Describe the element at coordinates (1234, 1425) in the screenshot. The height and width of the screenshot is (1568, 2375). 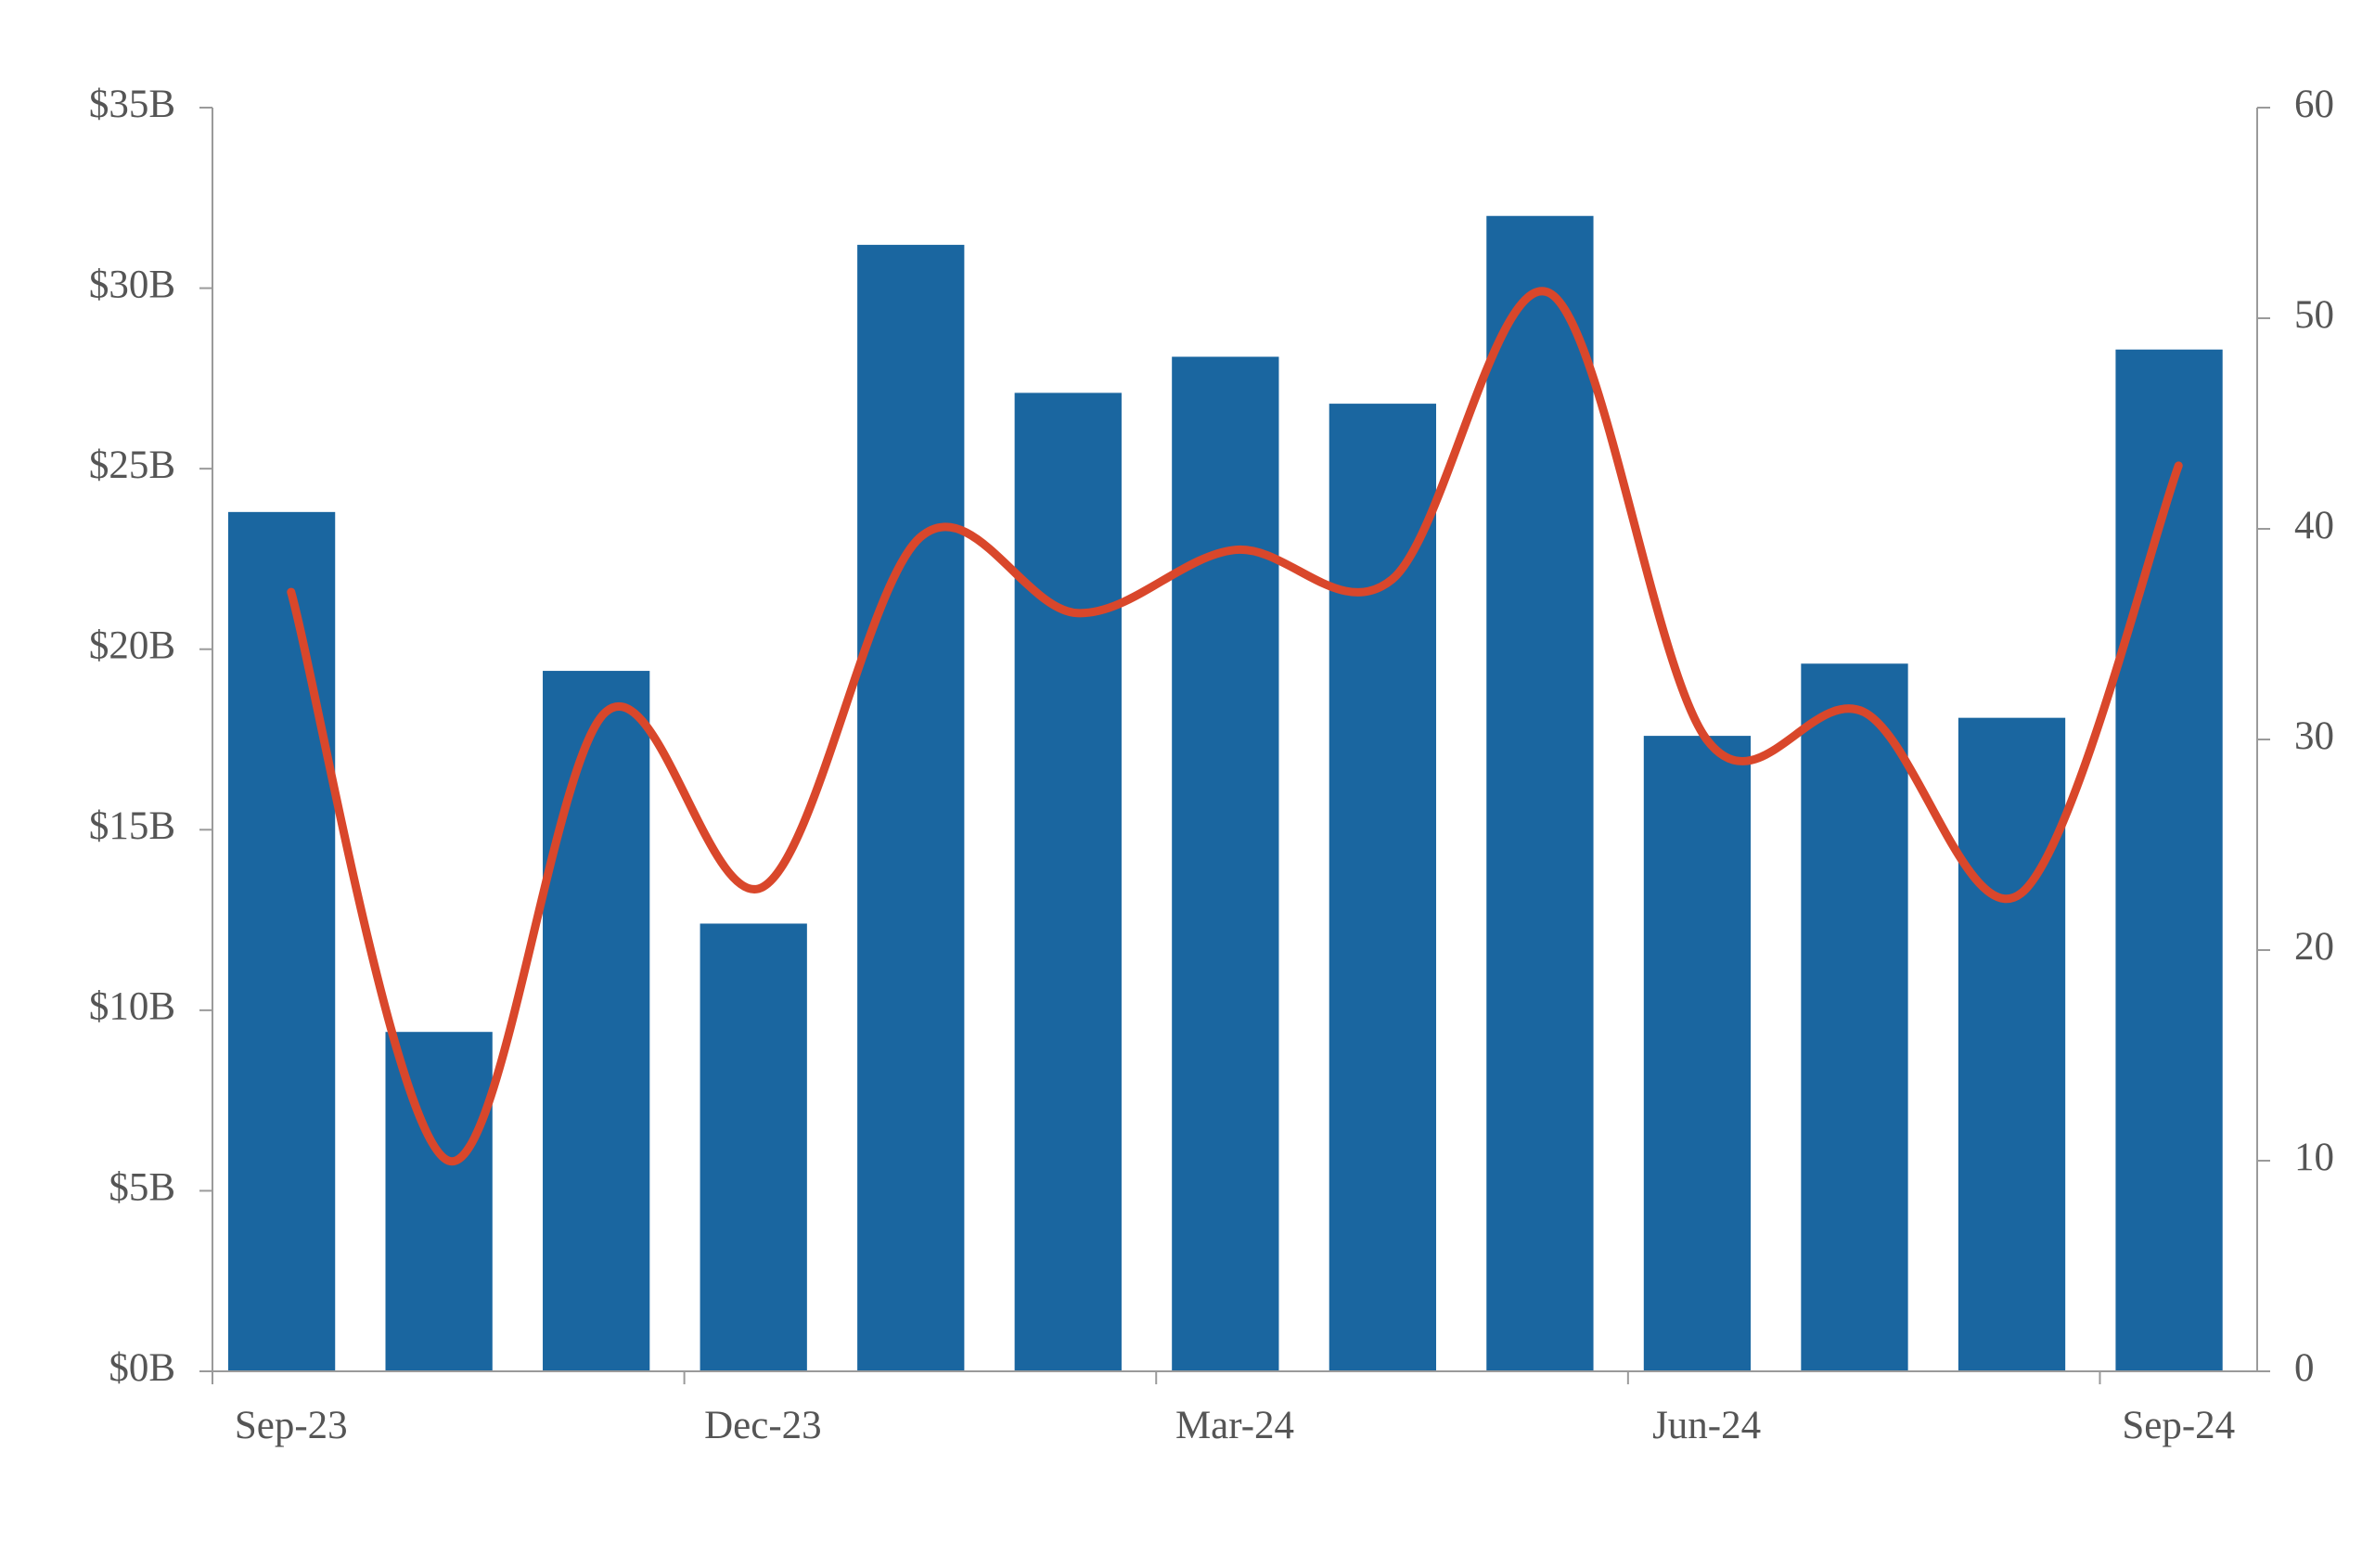
I see `x-tick-label: Mar-24` at that location.